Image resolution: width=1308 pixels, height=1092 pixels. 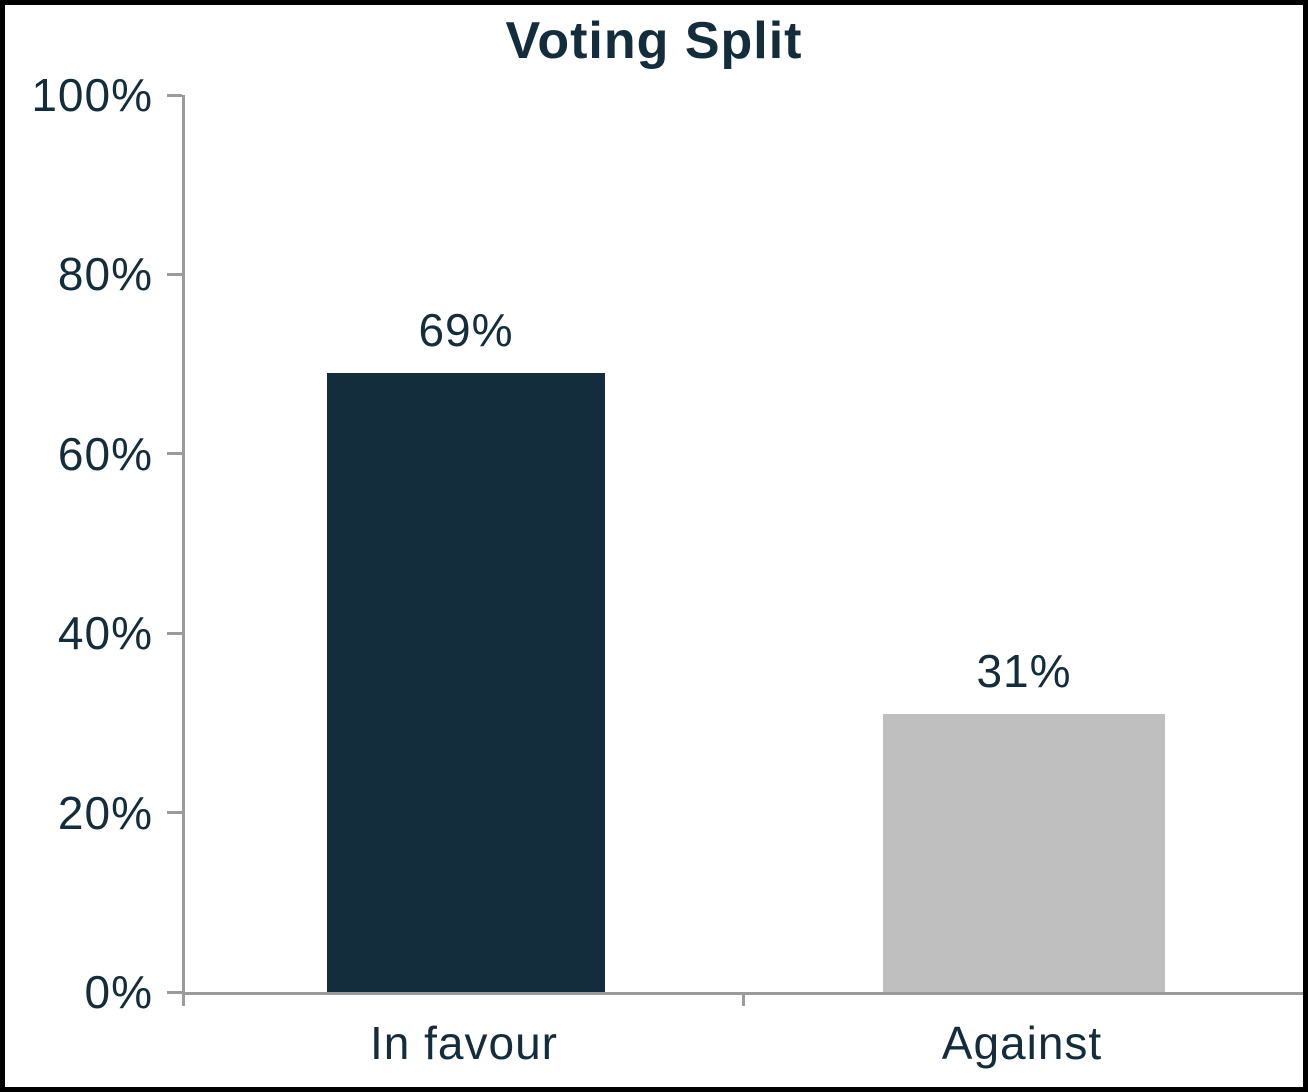 I want to click on y-axis-tick-label: 80%, so click(x=105, y=274).